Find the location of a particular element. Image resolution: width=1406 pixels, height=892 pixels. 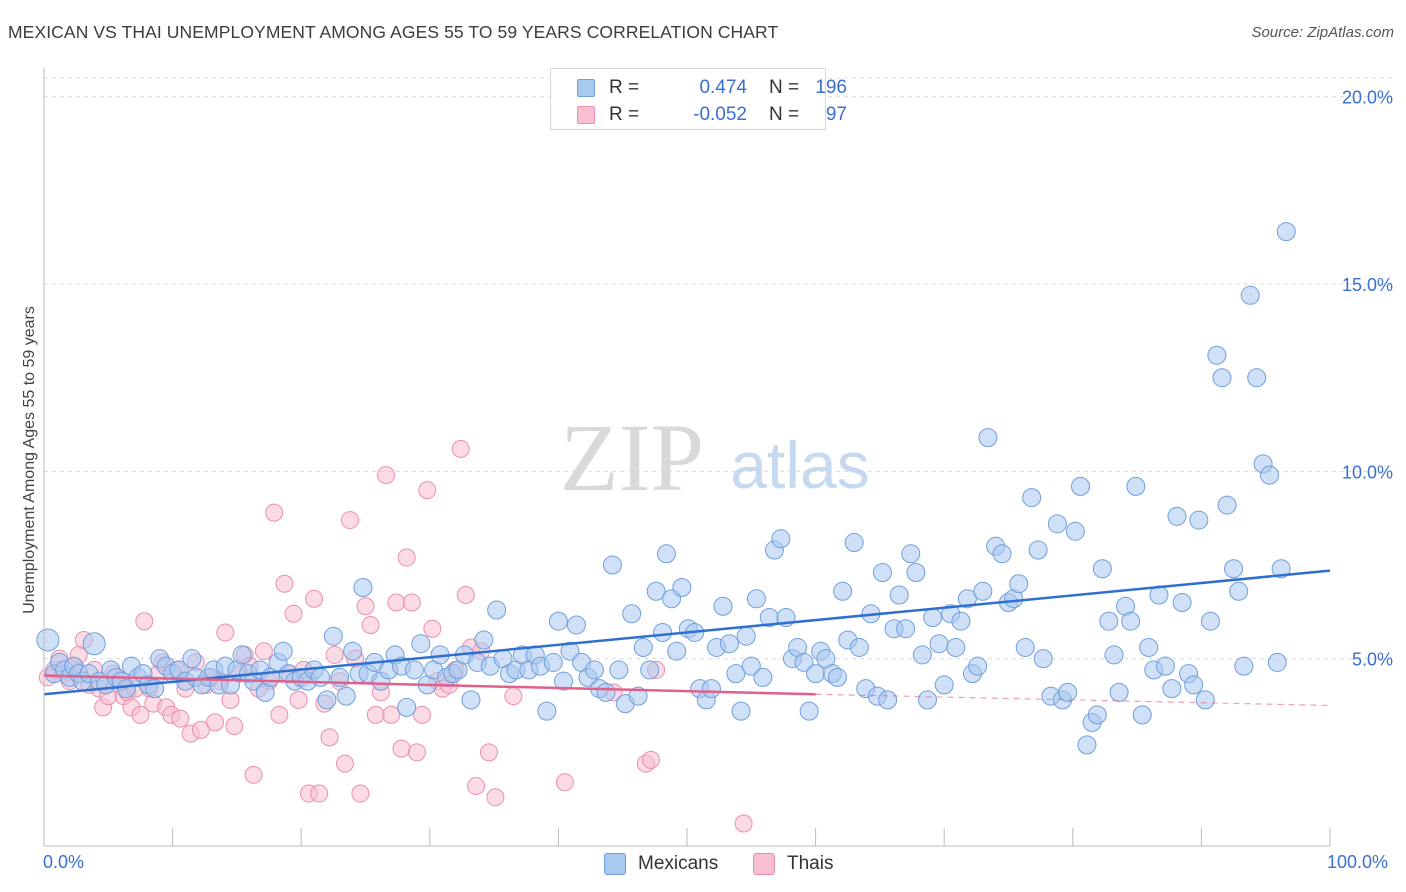

y-tick-label: 20.0% is located at coordinates (1367, 98).